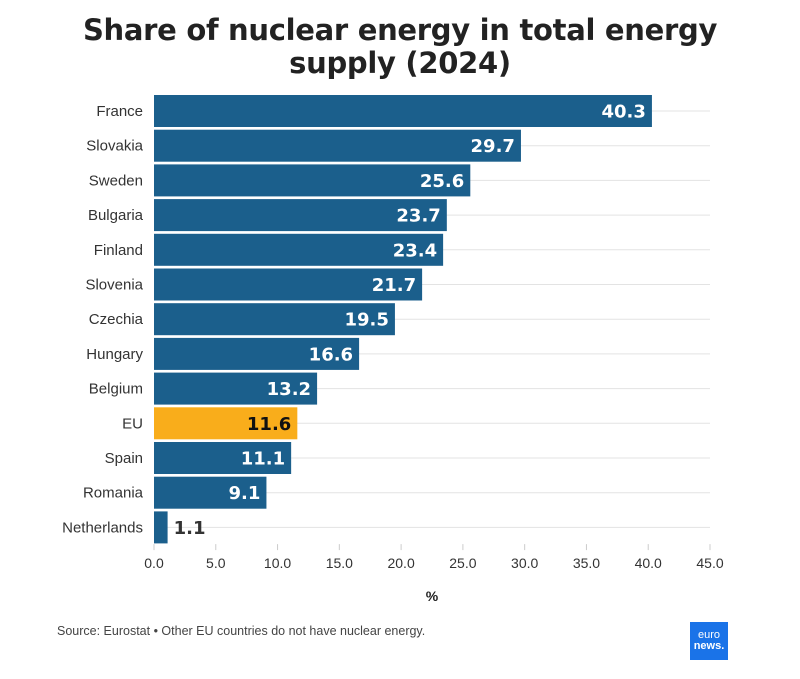 Image resolution: width=800 pixels, height=679 pixels. Describe the element at coordinates (403, 111) in the screenshot. I see `bar-france` at that location.